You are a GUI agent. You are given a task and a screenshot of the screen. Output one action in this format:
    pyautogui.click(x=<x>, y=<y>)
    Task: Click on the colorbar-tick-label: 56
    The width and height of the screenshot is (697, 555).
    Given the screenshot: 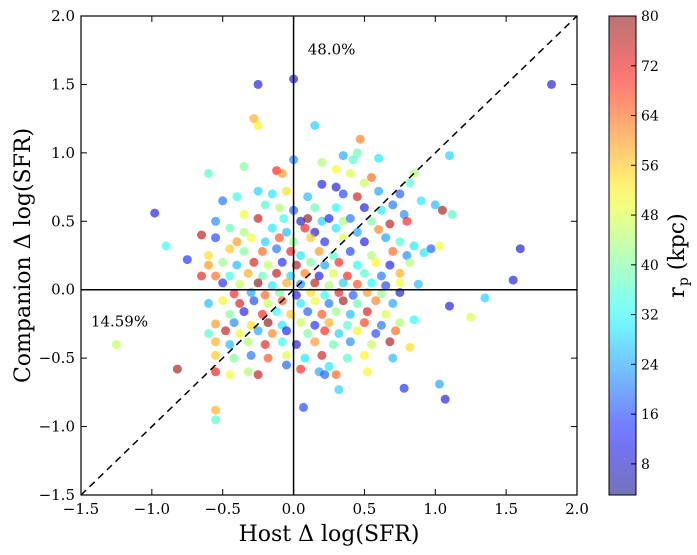 What is the action you would take?
    pyautogui.click(x=650, y=166)
    